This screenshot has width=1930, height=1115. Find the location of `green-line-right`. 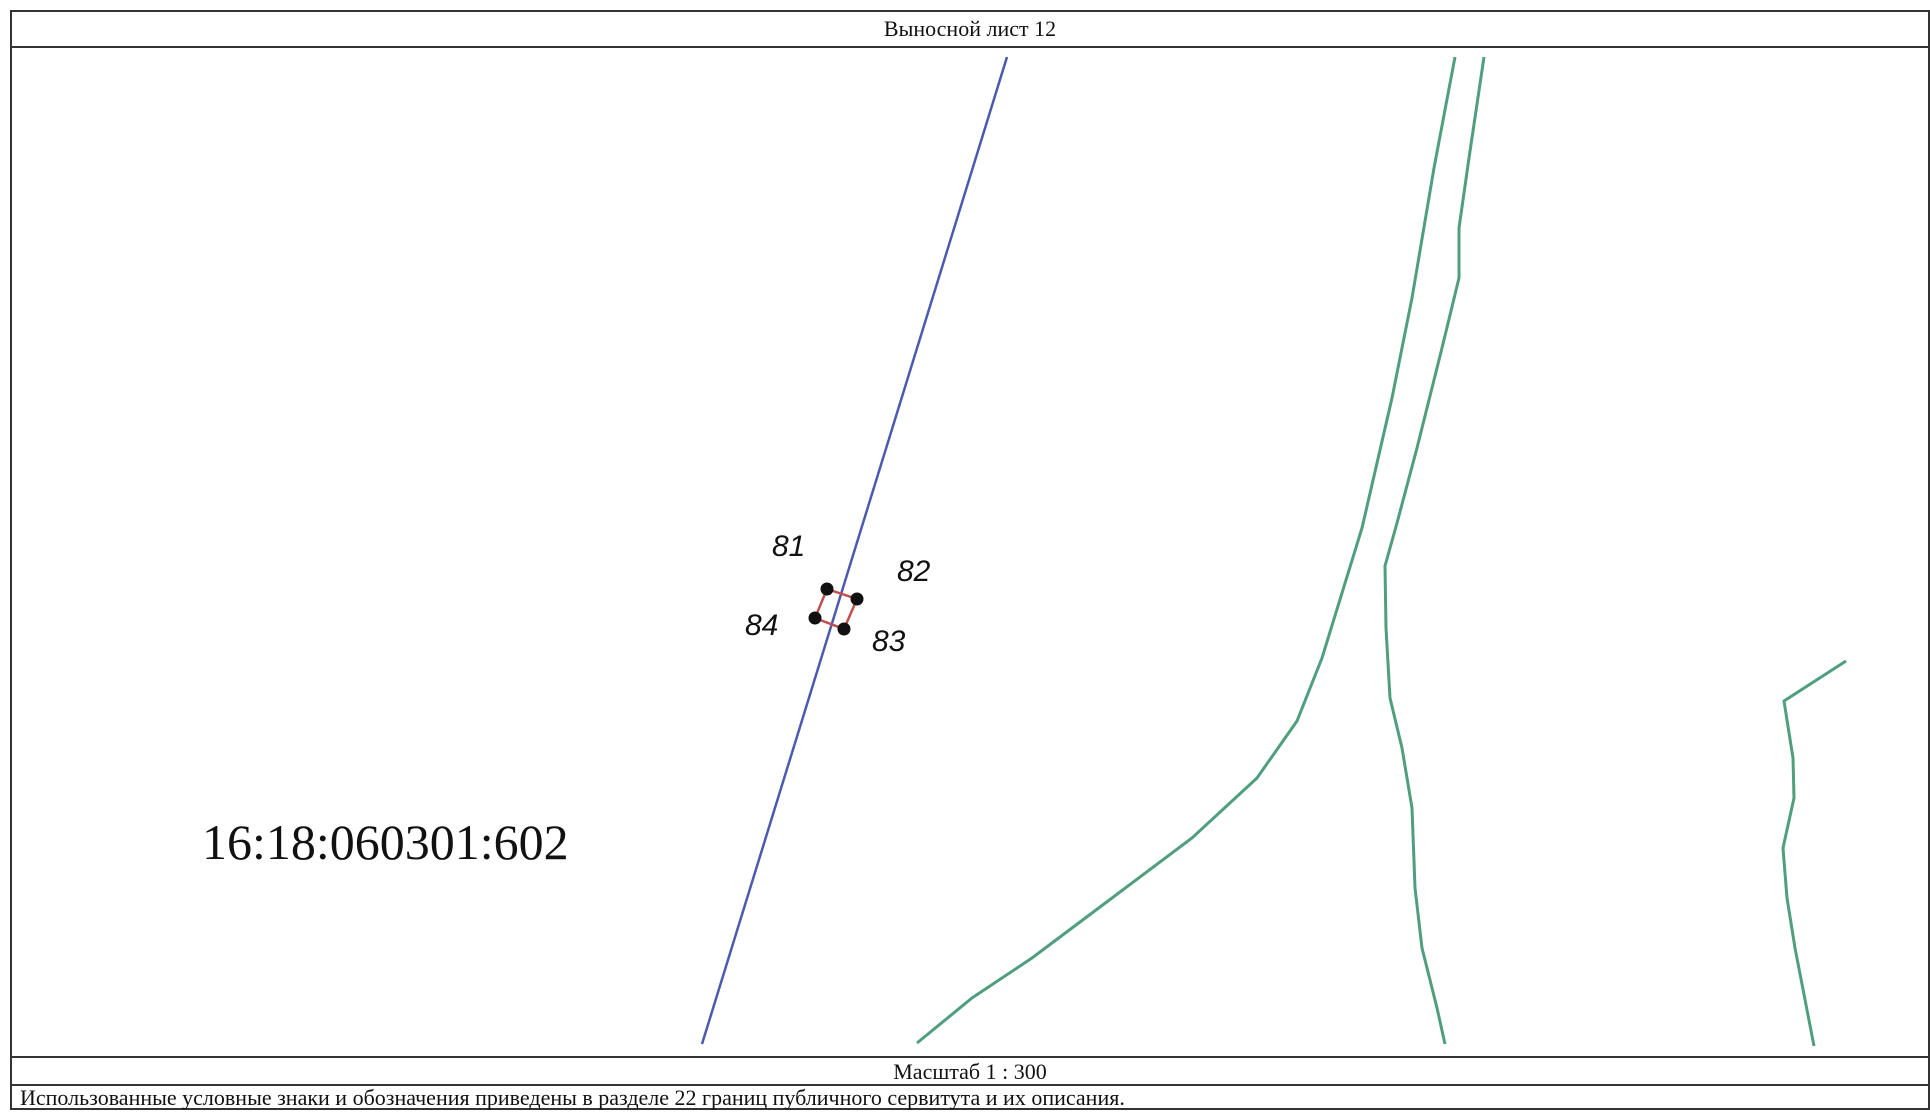

green-line-right is located at coordinates (1814, 853).